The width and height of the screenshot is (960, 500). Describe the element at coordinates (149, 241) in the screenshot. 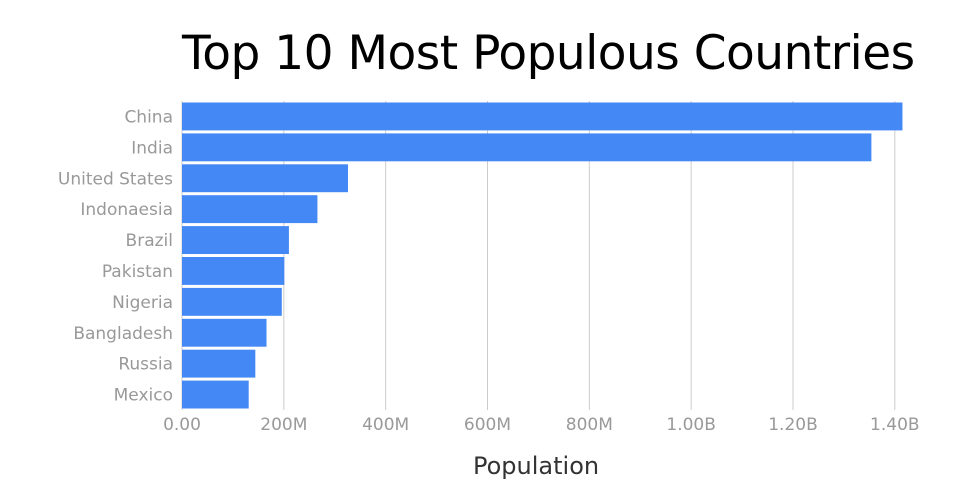

I see `category-label: Brazil` at that location.